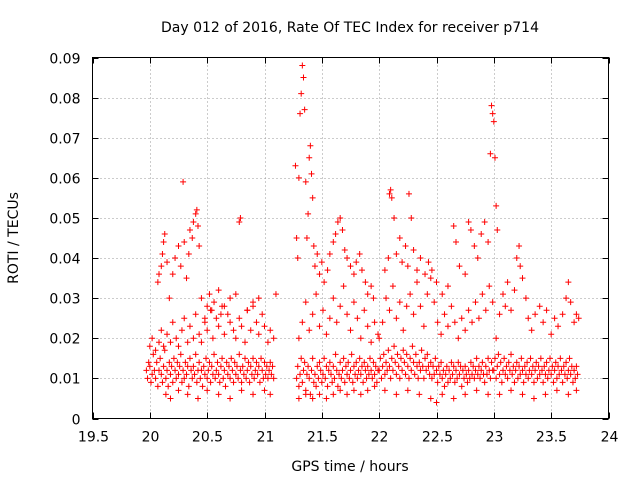 This screenshot has width=640, height=480. What do you see at coordinates (151, 438) in the screenshot?
I see `x-tick-label: 20` at bounding box center [151, 438].